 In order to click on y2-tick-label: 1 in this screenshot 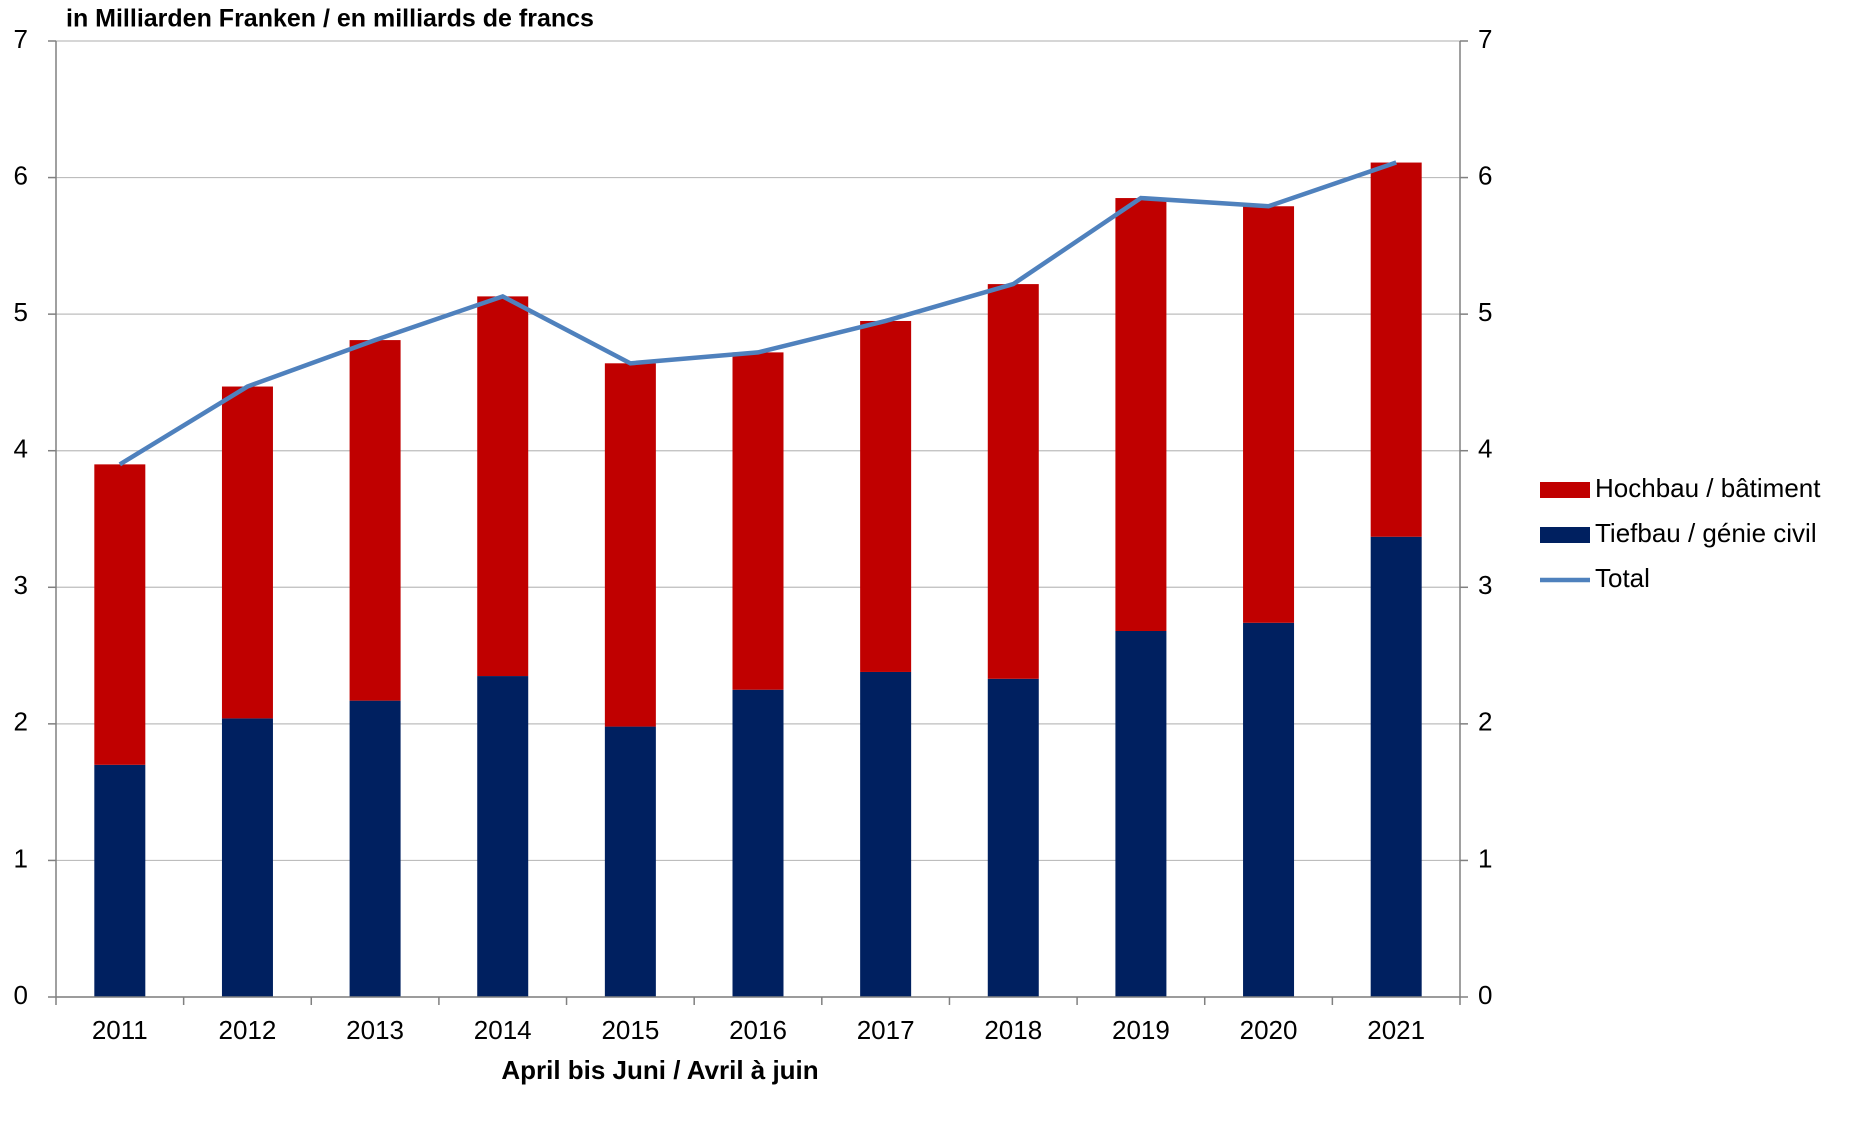, I will do `click(1485, 858)`.